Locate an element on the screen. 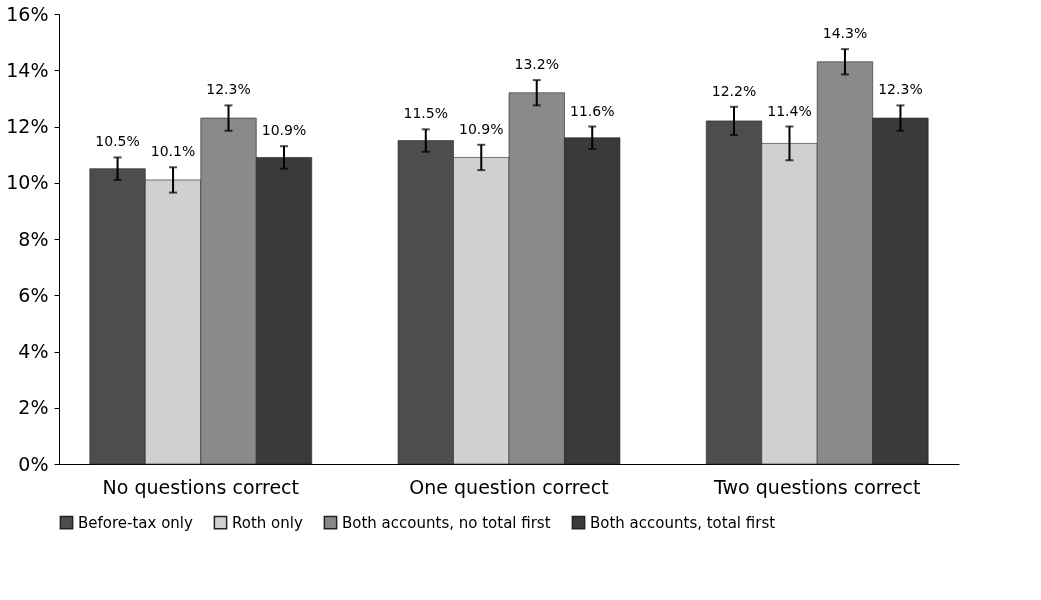  data-label: 10.5% is located at coordinates (117, 141).